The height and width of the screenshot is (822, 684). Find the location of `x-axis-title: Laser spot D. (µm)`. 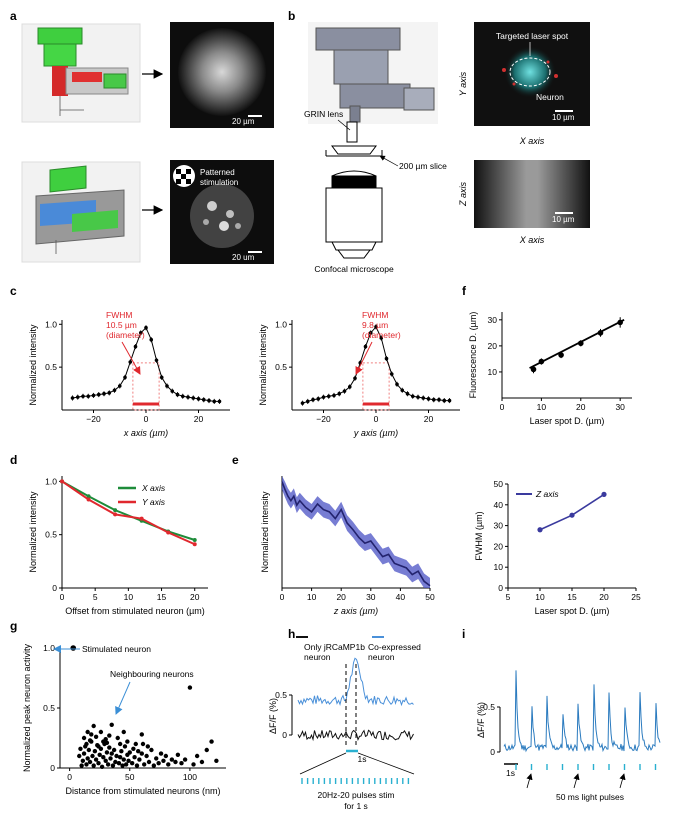

x-axis-title: Laser spot D. (µm) is located at coordinates (572, 611).